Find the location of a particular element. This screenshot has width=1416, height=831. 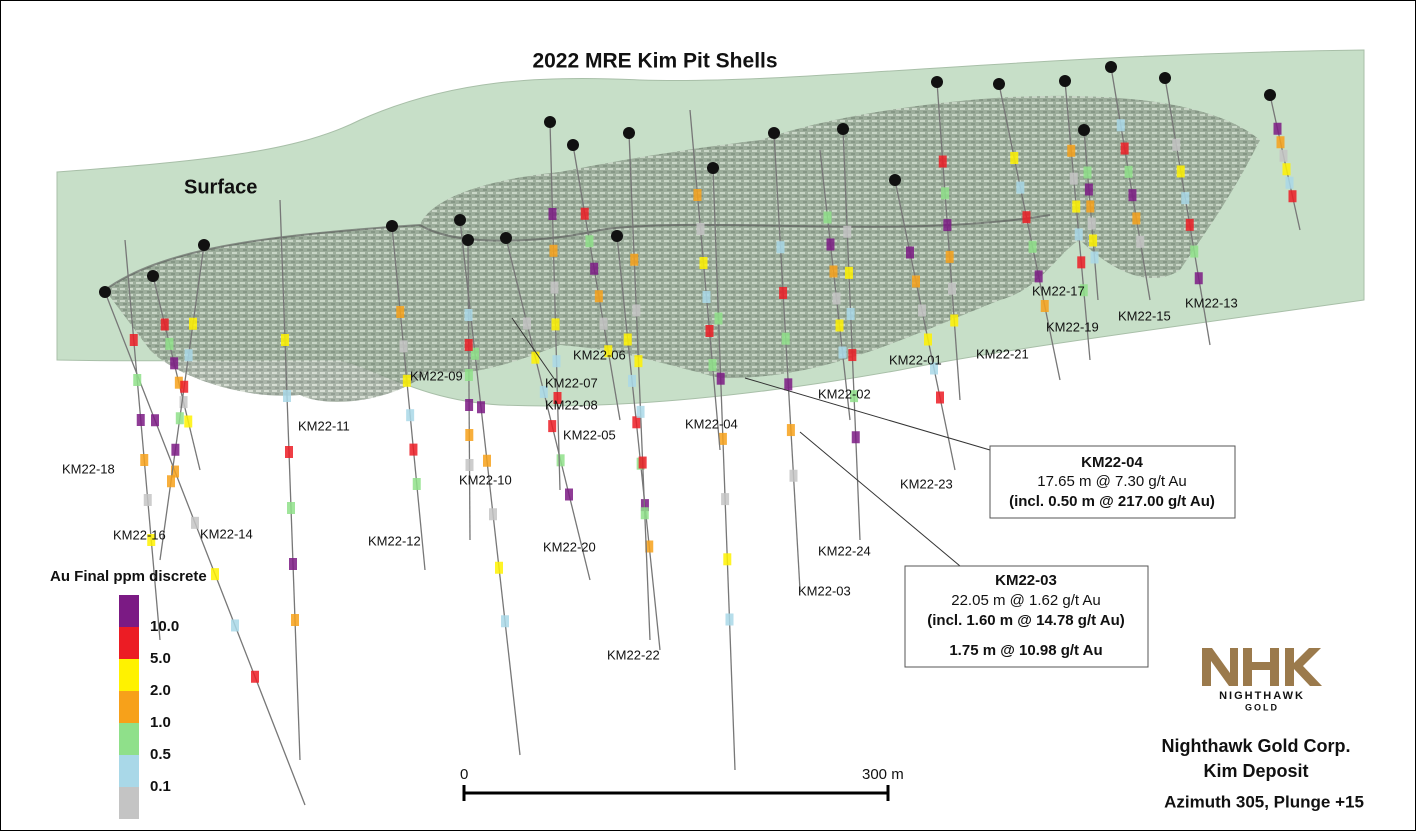

hole-label: KM22-10 is located at coordinates (485, 479).